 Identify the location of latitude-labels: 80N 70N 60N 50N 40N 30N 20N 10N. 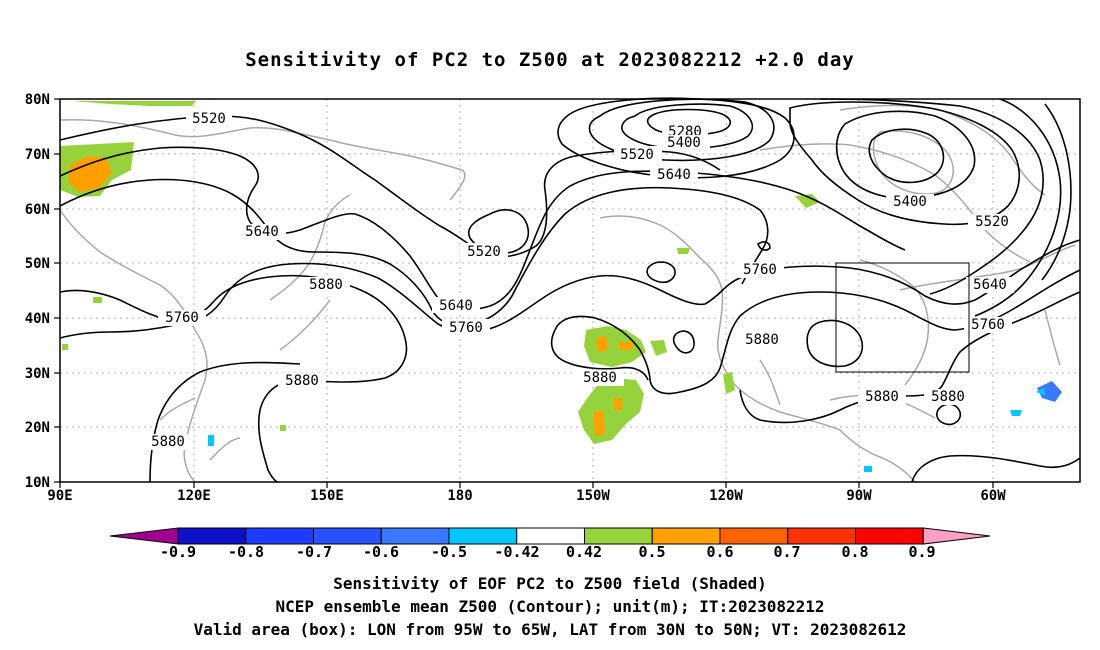
(37, 291).